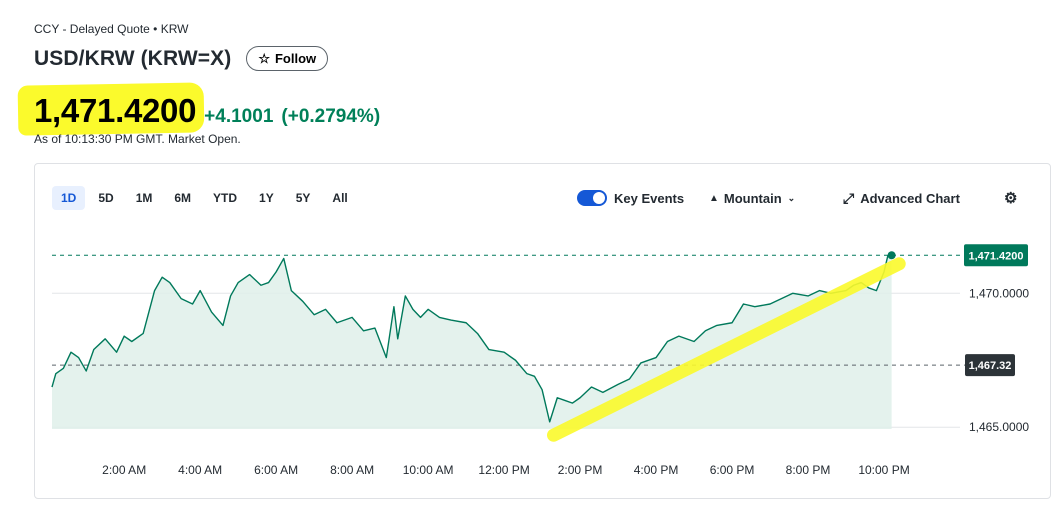 Image resolution: width=1058 pixels, height=507 pixels. What do you see at coordinates (352, 470) in the screenshot?
I see `x-tick-label: 8:00 AM` at bounding box center [352, 470].